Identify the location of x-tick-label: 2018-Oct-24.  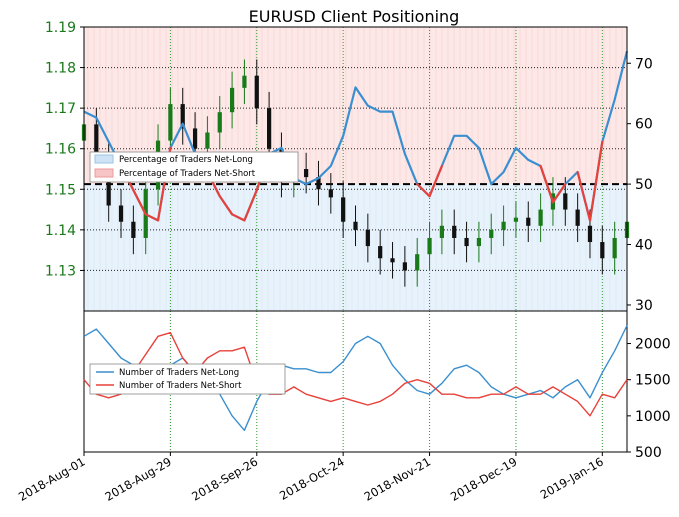
(312, 478).